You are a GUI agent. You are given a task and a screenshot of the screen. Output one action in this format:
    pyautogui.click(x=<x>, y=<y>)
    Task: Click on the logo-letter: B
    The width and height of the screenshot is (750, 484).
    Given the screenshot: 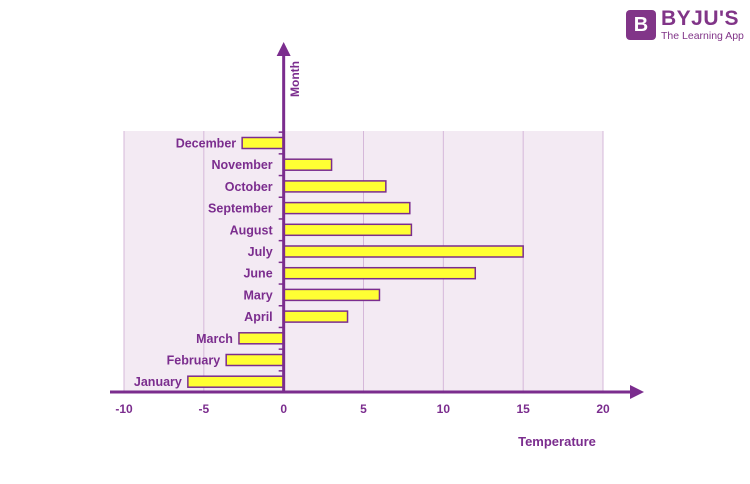 What is the action you would take?
    pyautogui.click(x=641, y=25)
    